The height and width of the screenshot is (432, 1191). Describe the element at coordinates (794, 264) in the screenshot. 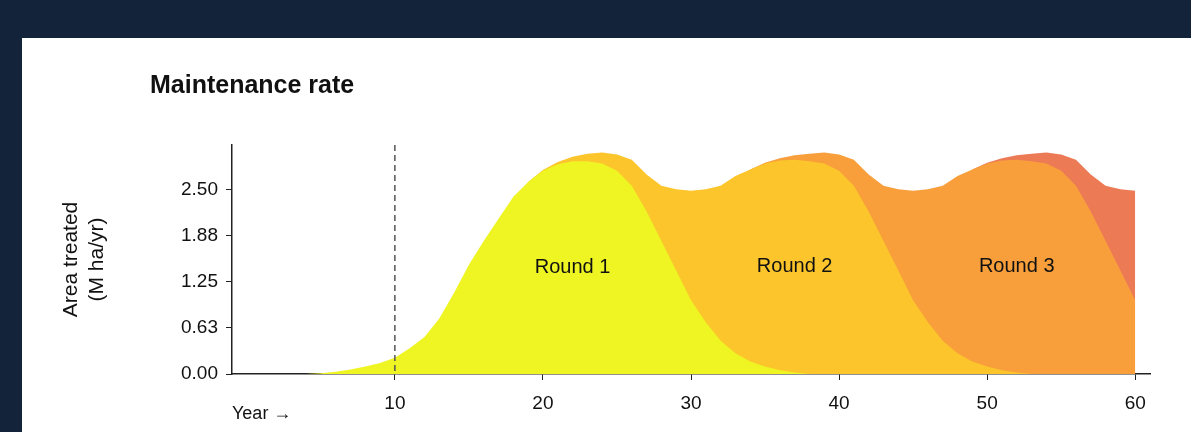

I see `series-label: Round 2` at that location.